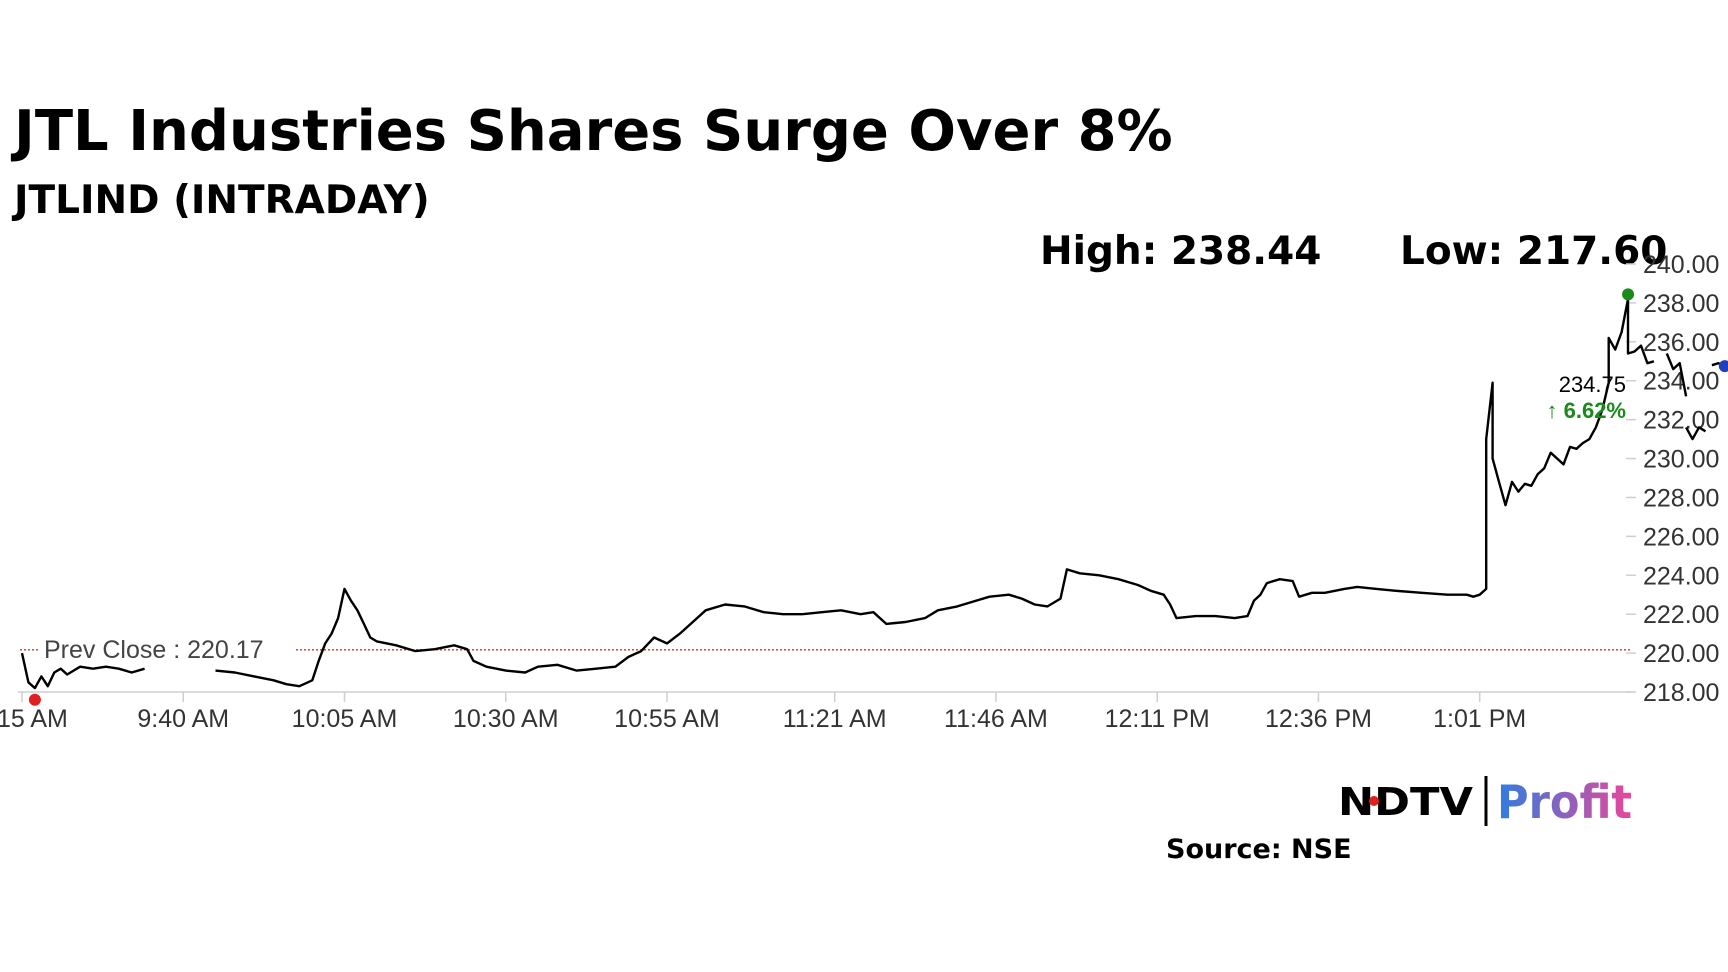  What do you see at coordinates (34, 719) in the screenshot?
I see `x-tick-label: 9:15 AM` at bounding box center [34, 719].